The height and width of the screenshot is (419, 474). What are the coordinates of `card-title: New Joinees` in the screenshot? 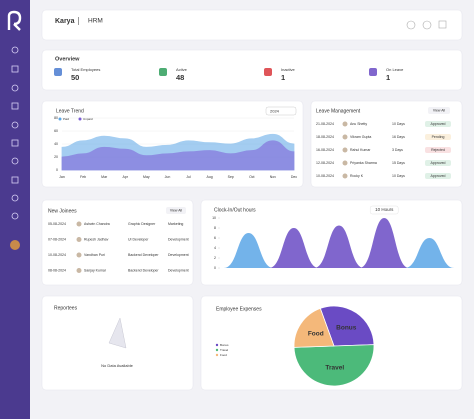 It's located at (62, 211).